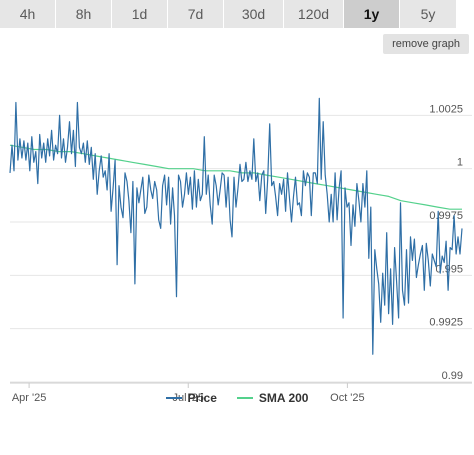 The image size is (474, 455). What do you see at coordinates (426, 44) in the screenshot?
I see `remove-graph-button: remove graph` at bounding box center [426, 44].